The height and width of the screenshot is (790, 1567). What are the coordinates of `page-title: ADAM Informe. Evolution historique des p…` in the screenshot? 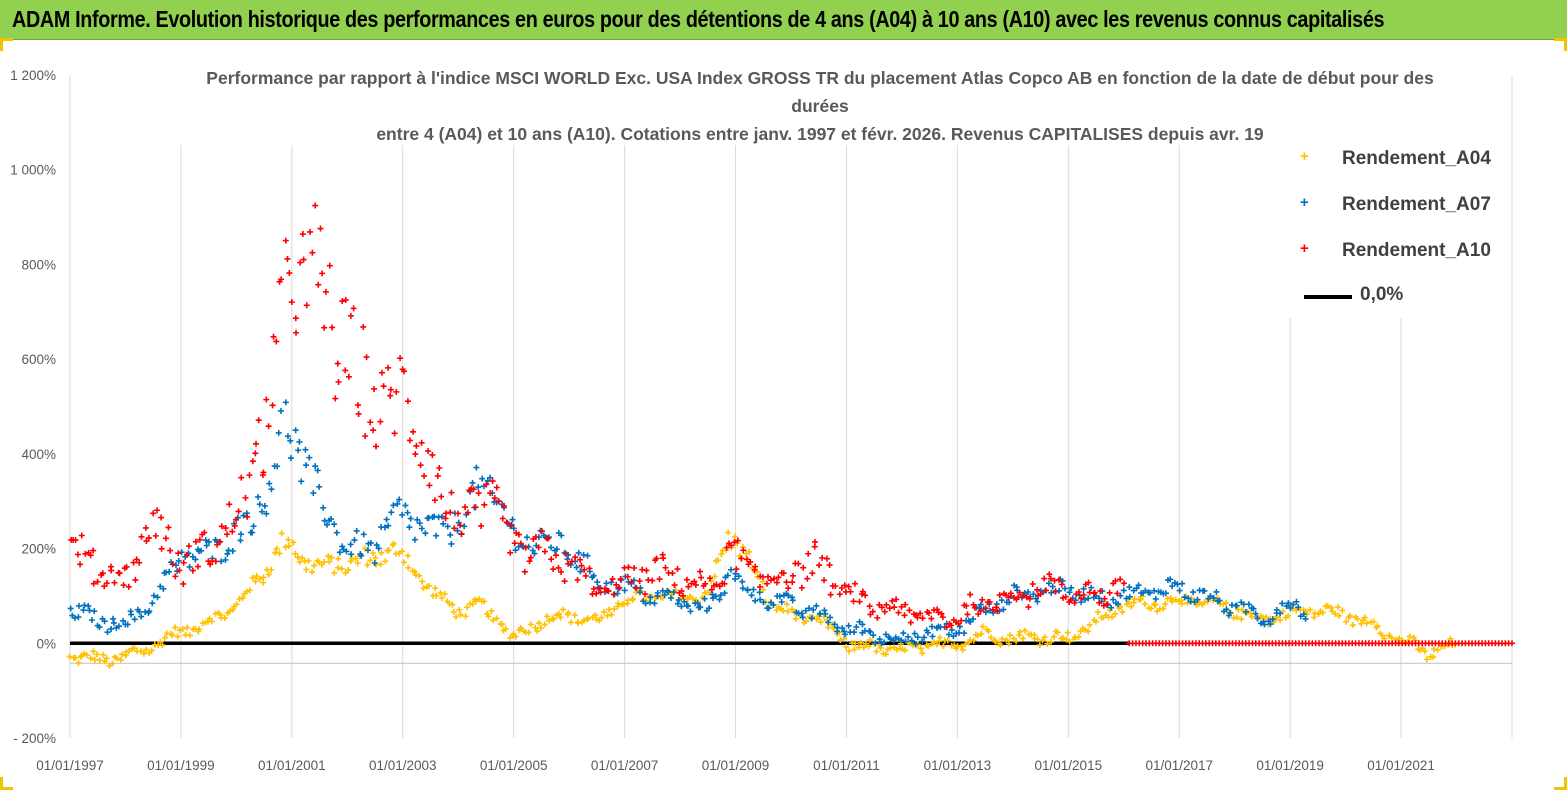 It's located at (698, 19).